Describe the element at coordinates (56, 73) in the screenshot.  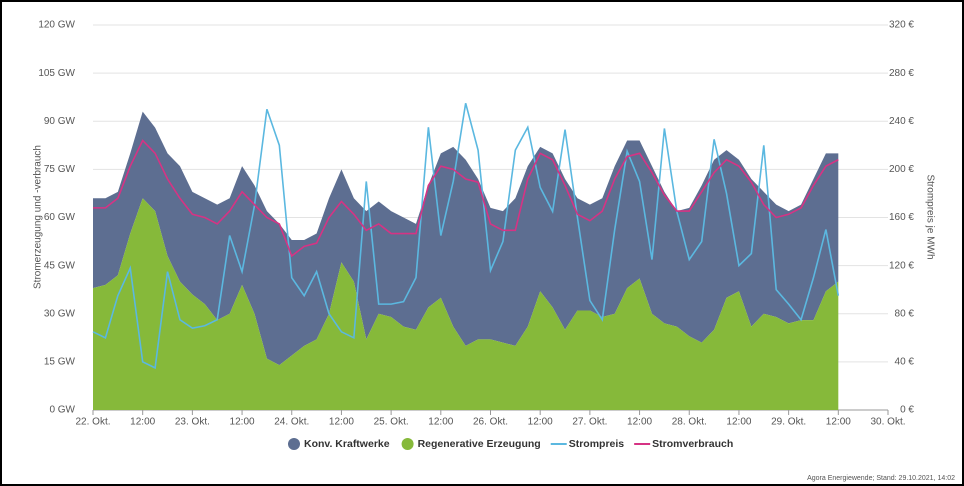
I see `y-tick-label: 105 GW` at that location.